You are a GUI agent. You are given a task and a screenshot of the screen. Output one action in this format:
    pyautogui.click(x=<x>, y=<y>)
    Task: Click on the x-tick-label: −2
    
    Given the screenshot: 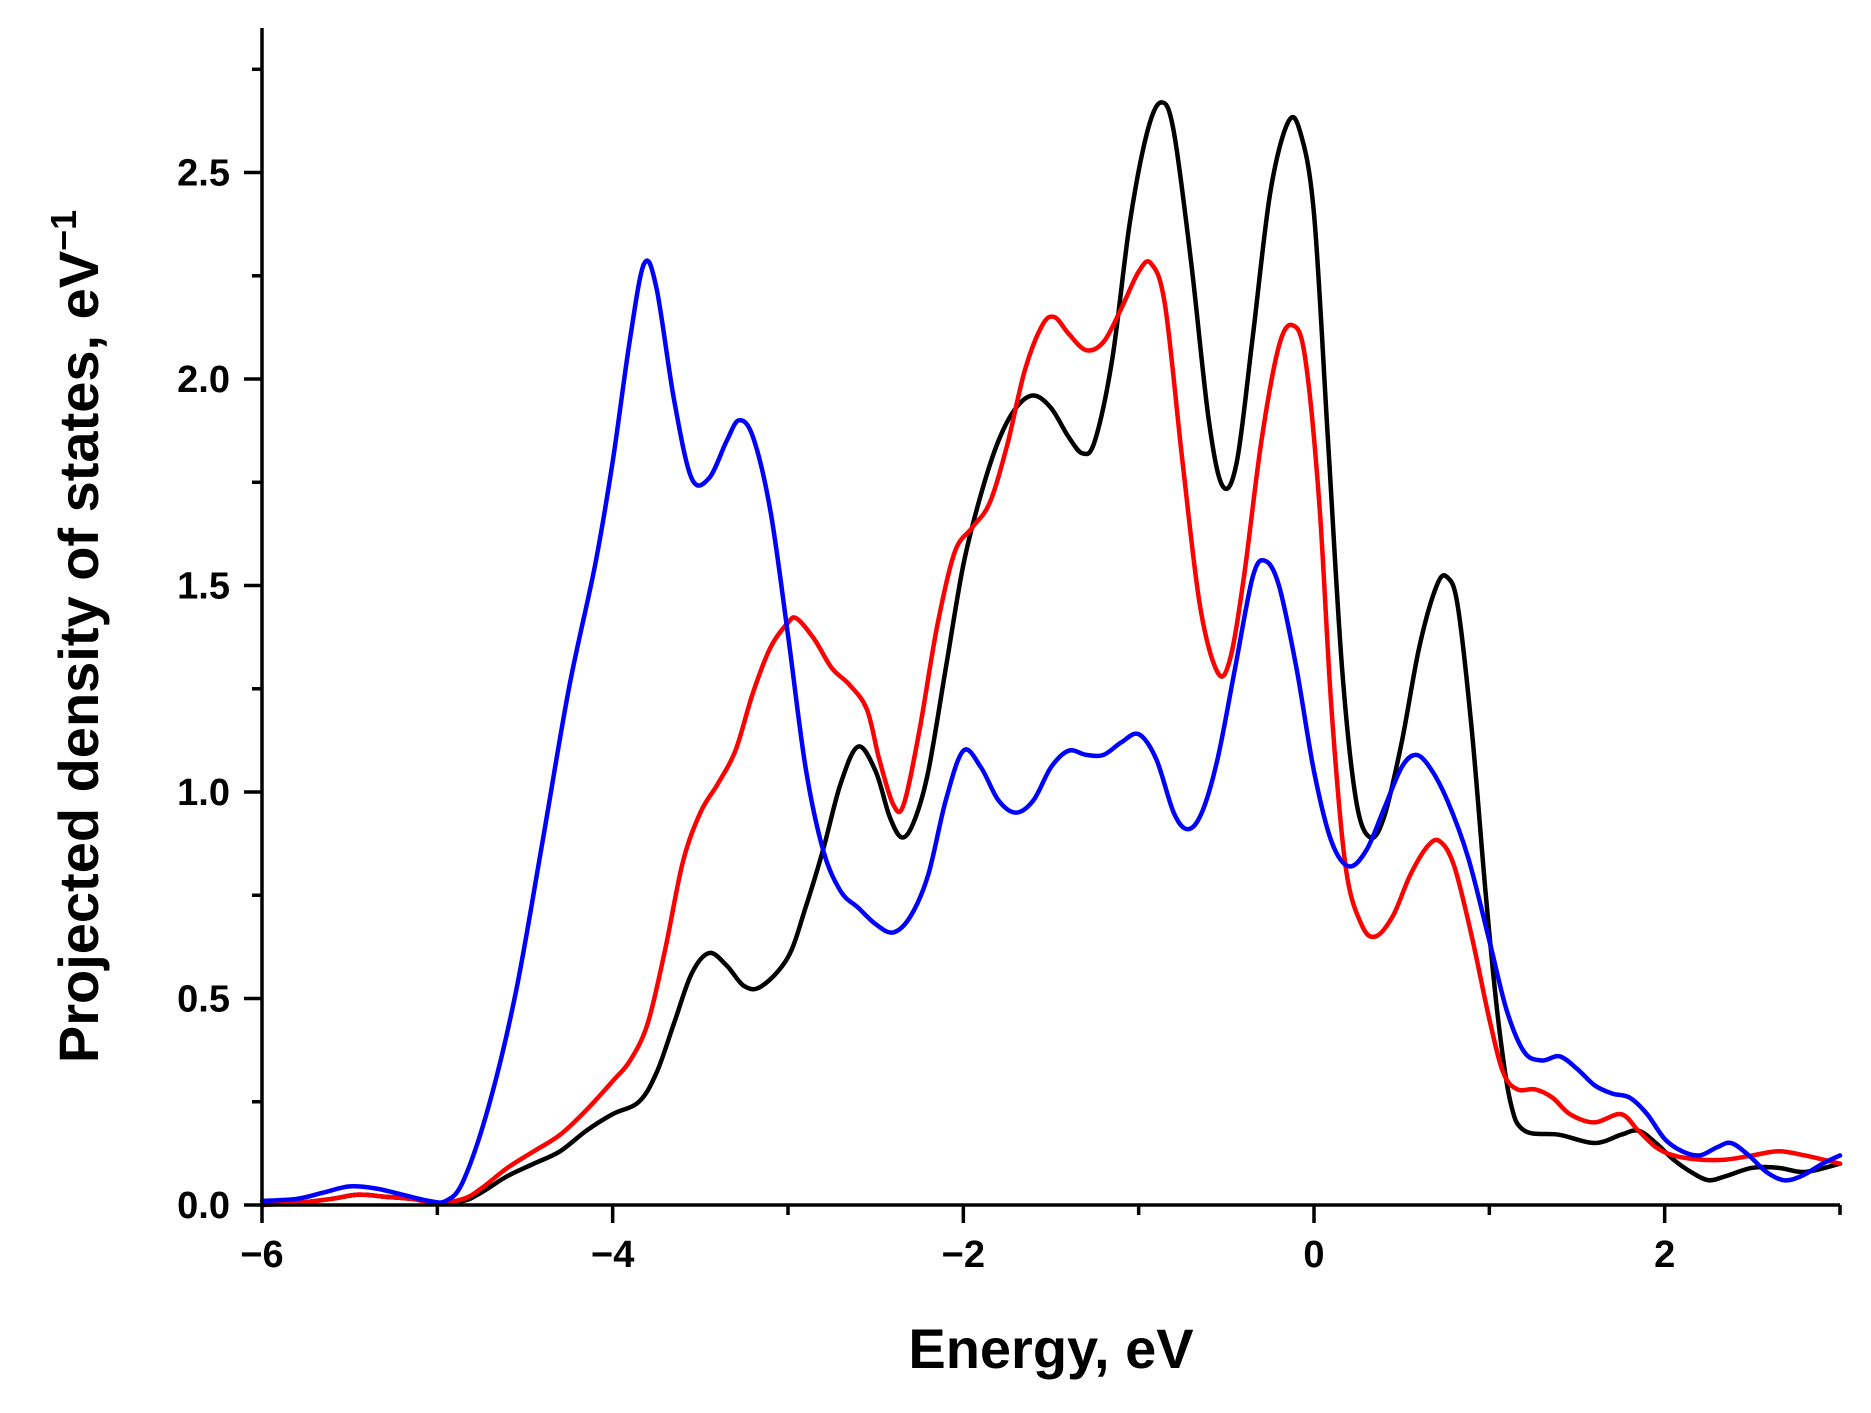 What is the action you would take?
    pyautogui.click(x=963, y=1255)
    